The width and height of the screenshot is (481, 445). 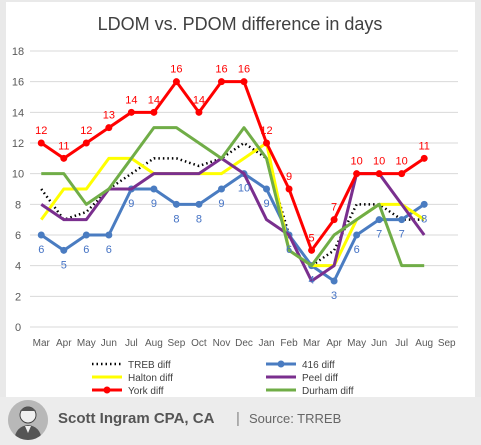 What do you see at coordinates (266, 343) in the screenshot?
I see `x-tick-label: Jan` at bounding box center [266, 343].